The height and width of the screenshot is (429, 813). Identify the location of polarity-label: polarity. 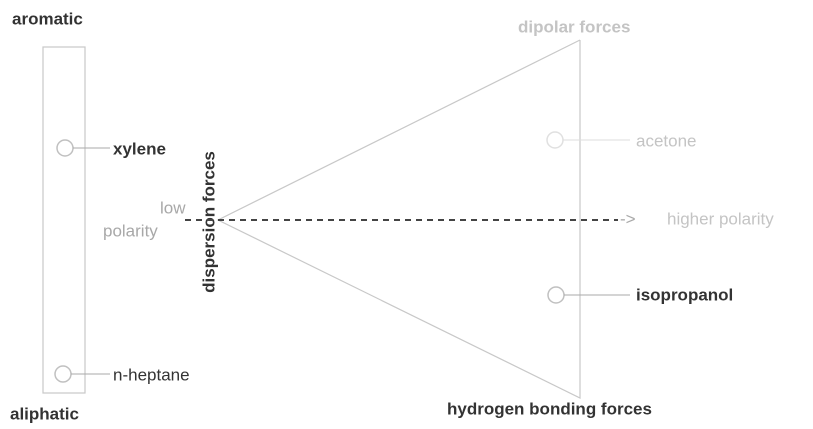
(130, 230).